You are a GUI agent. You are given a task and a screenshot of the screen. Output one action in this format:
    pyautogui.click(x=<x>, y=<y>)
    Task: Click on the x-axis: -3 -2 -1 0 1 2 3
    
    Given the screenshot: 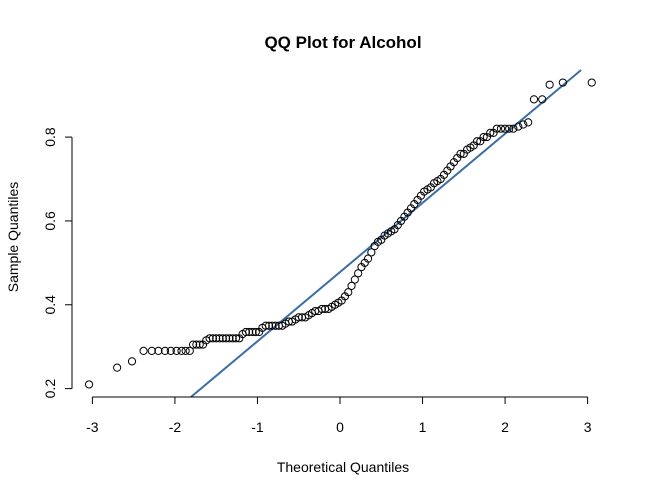 What is the action you would take?
    pyautogui.click(x=339, y=415)
    